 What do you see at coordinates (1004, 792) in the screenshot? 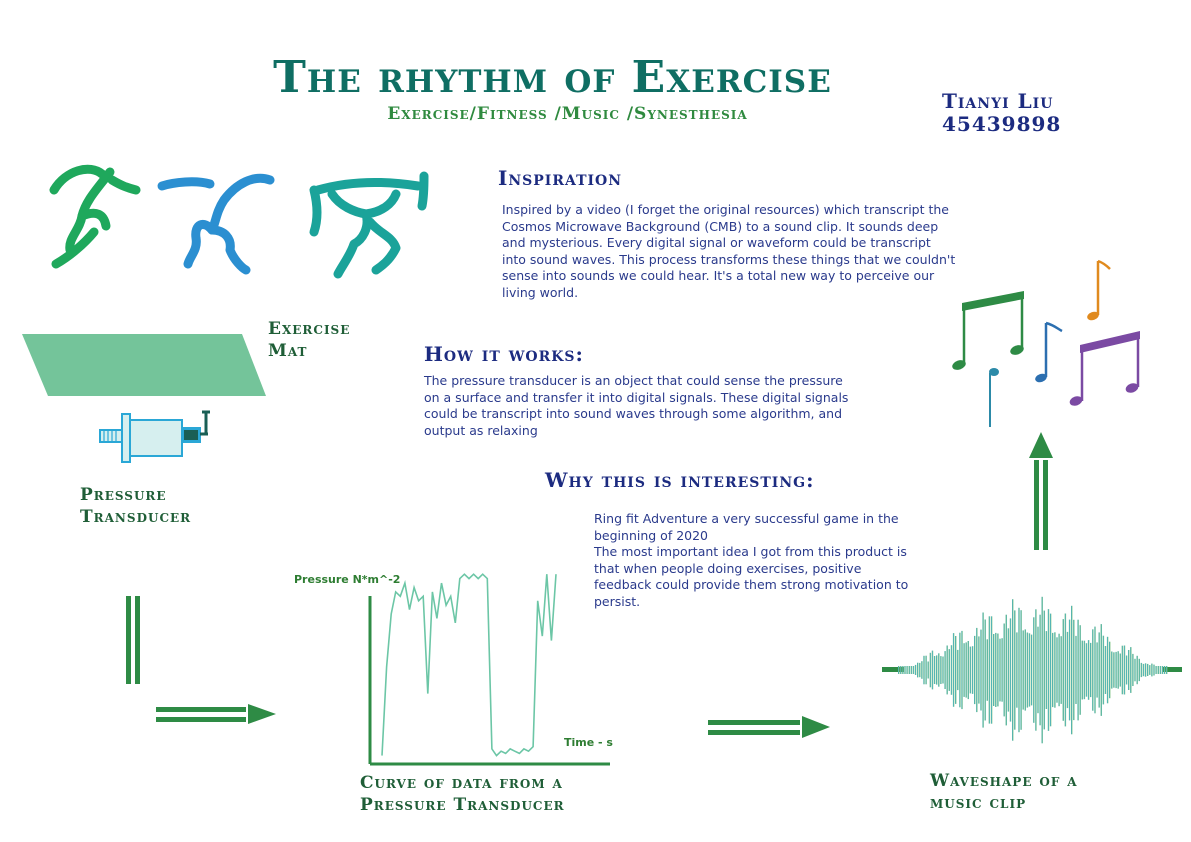
I see `waveform-label: Waveshape of a music clip` at bounding box center [1004, 792].